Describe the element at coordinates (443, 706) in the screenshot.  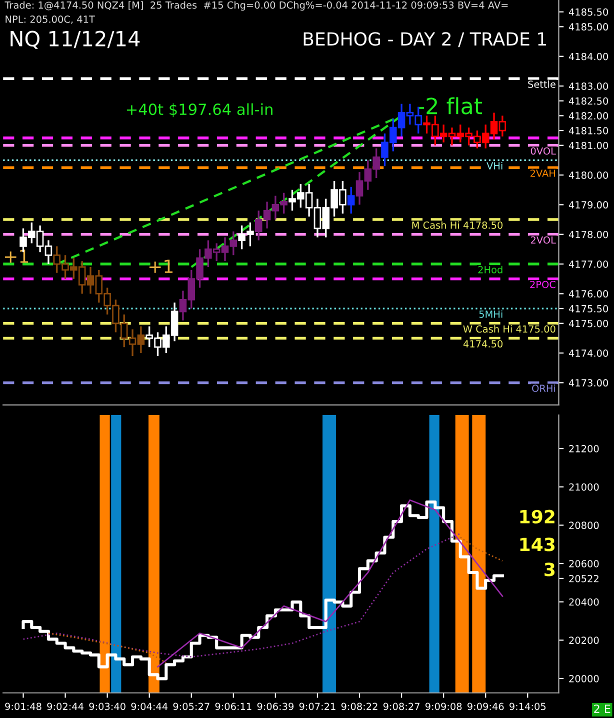
I see `x-tick-label: 9:09:08` at that location.